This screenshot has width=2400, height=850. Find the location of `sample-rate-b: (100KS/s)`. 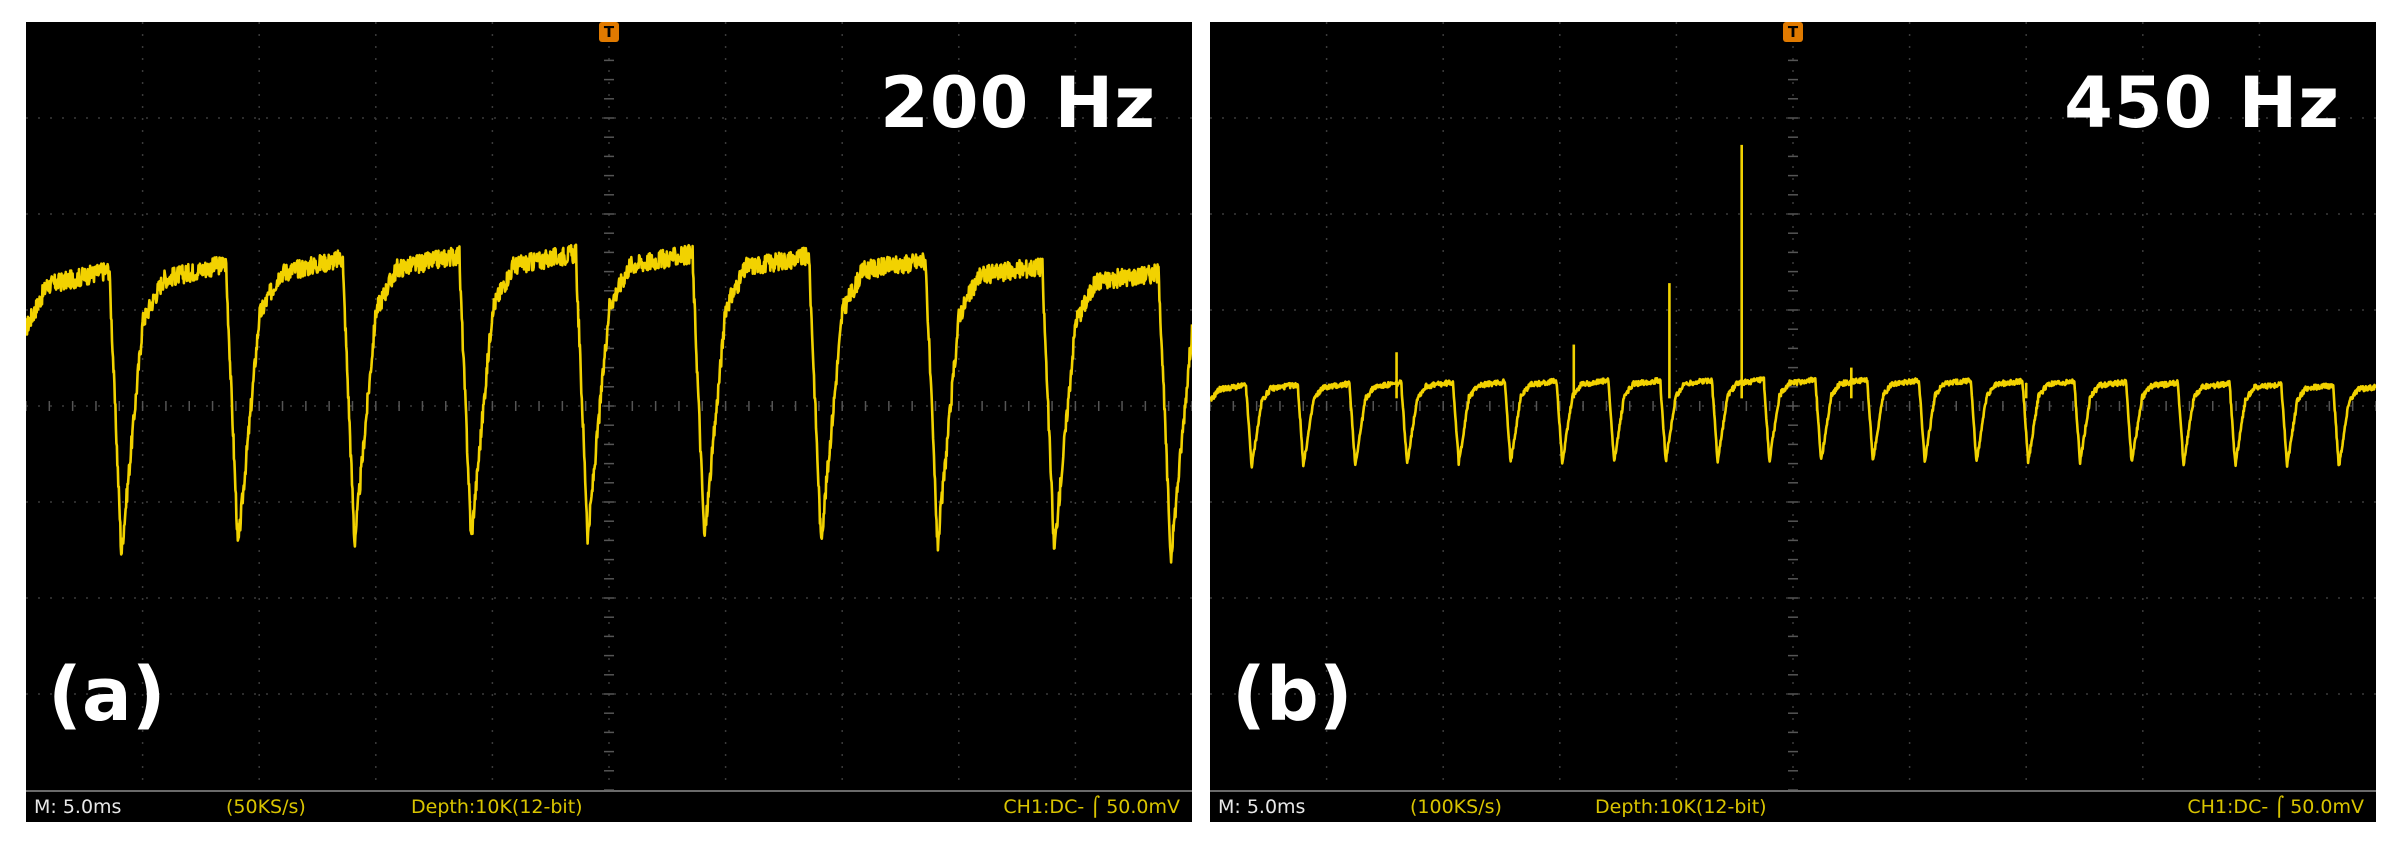

sample-rate-b: (100KS/s) is located at coordinates (1456, 807).